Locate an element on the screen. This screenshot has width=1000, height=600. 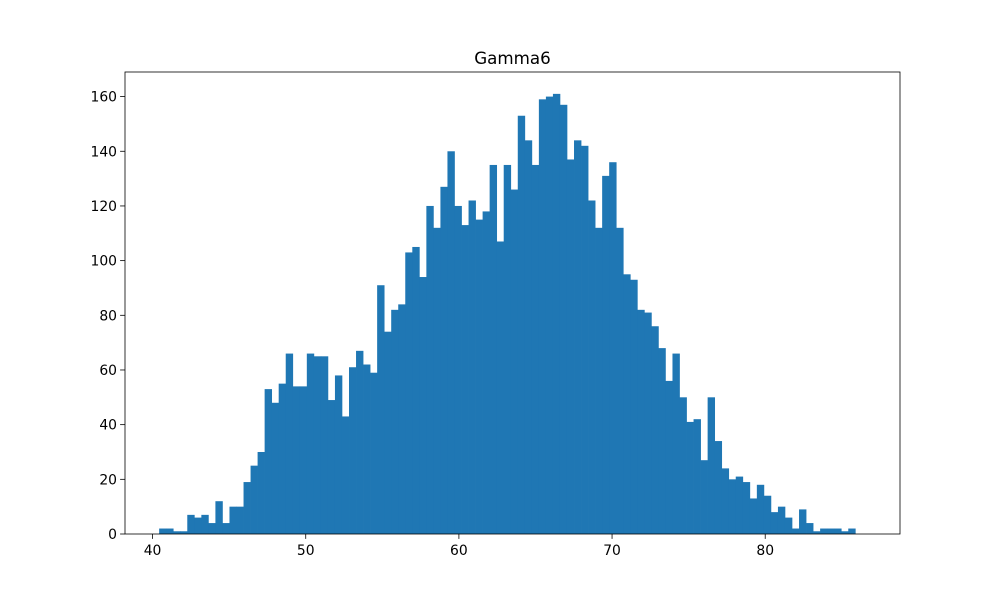
x-tick-label: 50 is located at coordinates (306, 551).